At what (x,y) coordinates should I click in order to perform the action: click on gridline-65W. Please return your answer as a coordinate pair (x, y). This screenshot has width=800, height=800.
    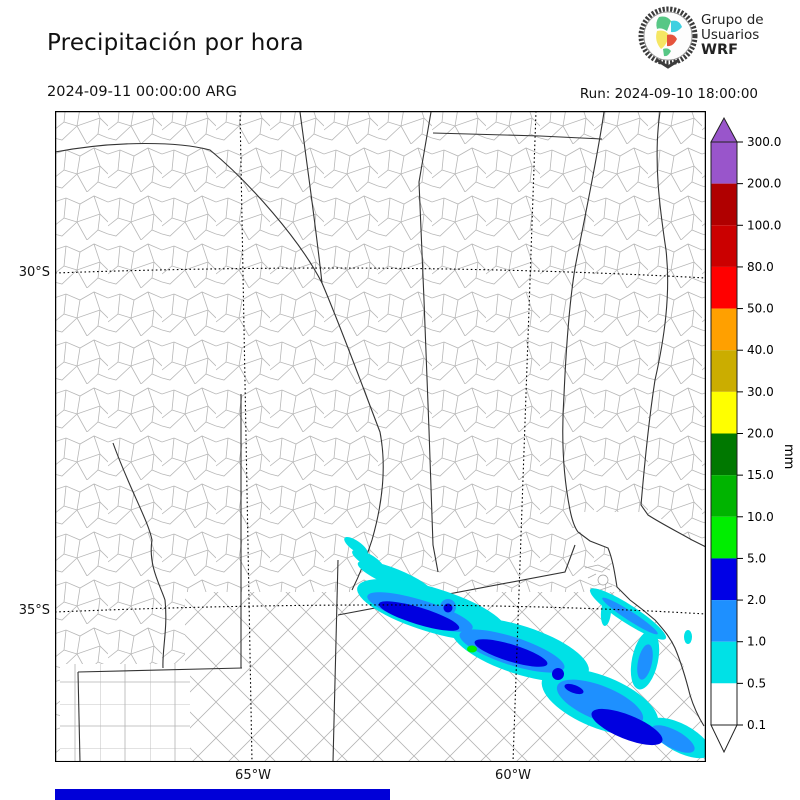
    Looking at the image, I should click on (246, 436).